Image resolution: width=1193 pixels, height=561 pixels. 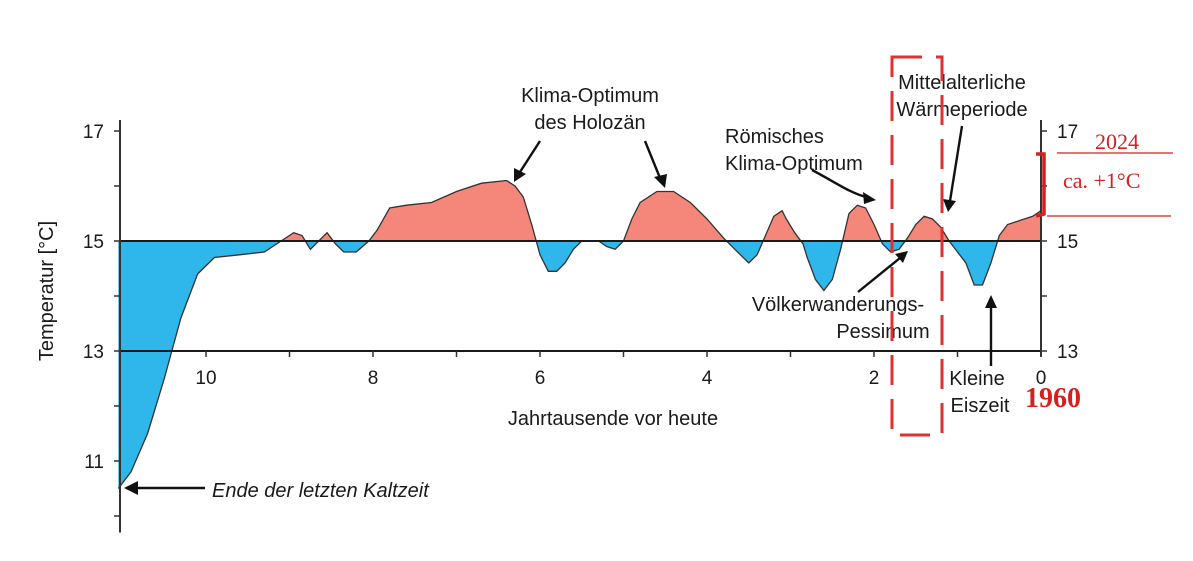 What do you see at coordinates (589, 123) in the screenshot?
I see `annotation-text: des Holozän` at bounding box center [589, 123].